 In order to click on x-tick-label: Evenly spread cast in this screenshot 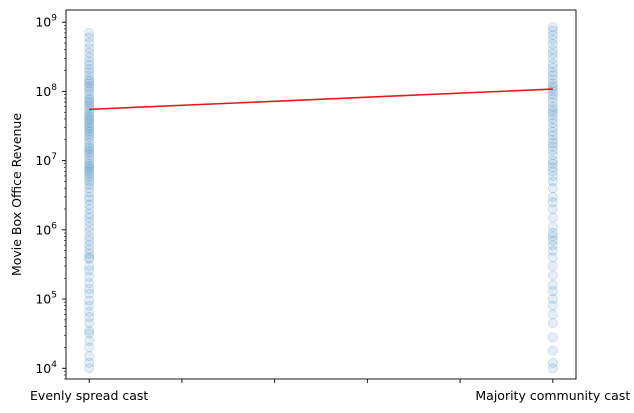, I will do `click(89, 395)`.